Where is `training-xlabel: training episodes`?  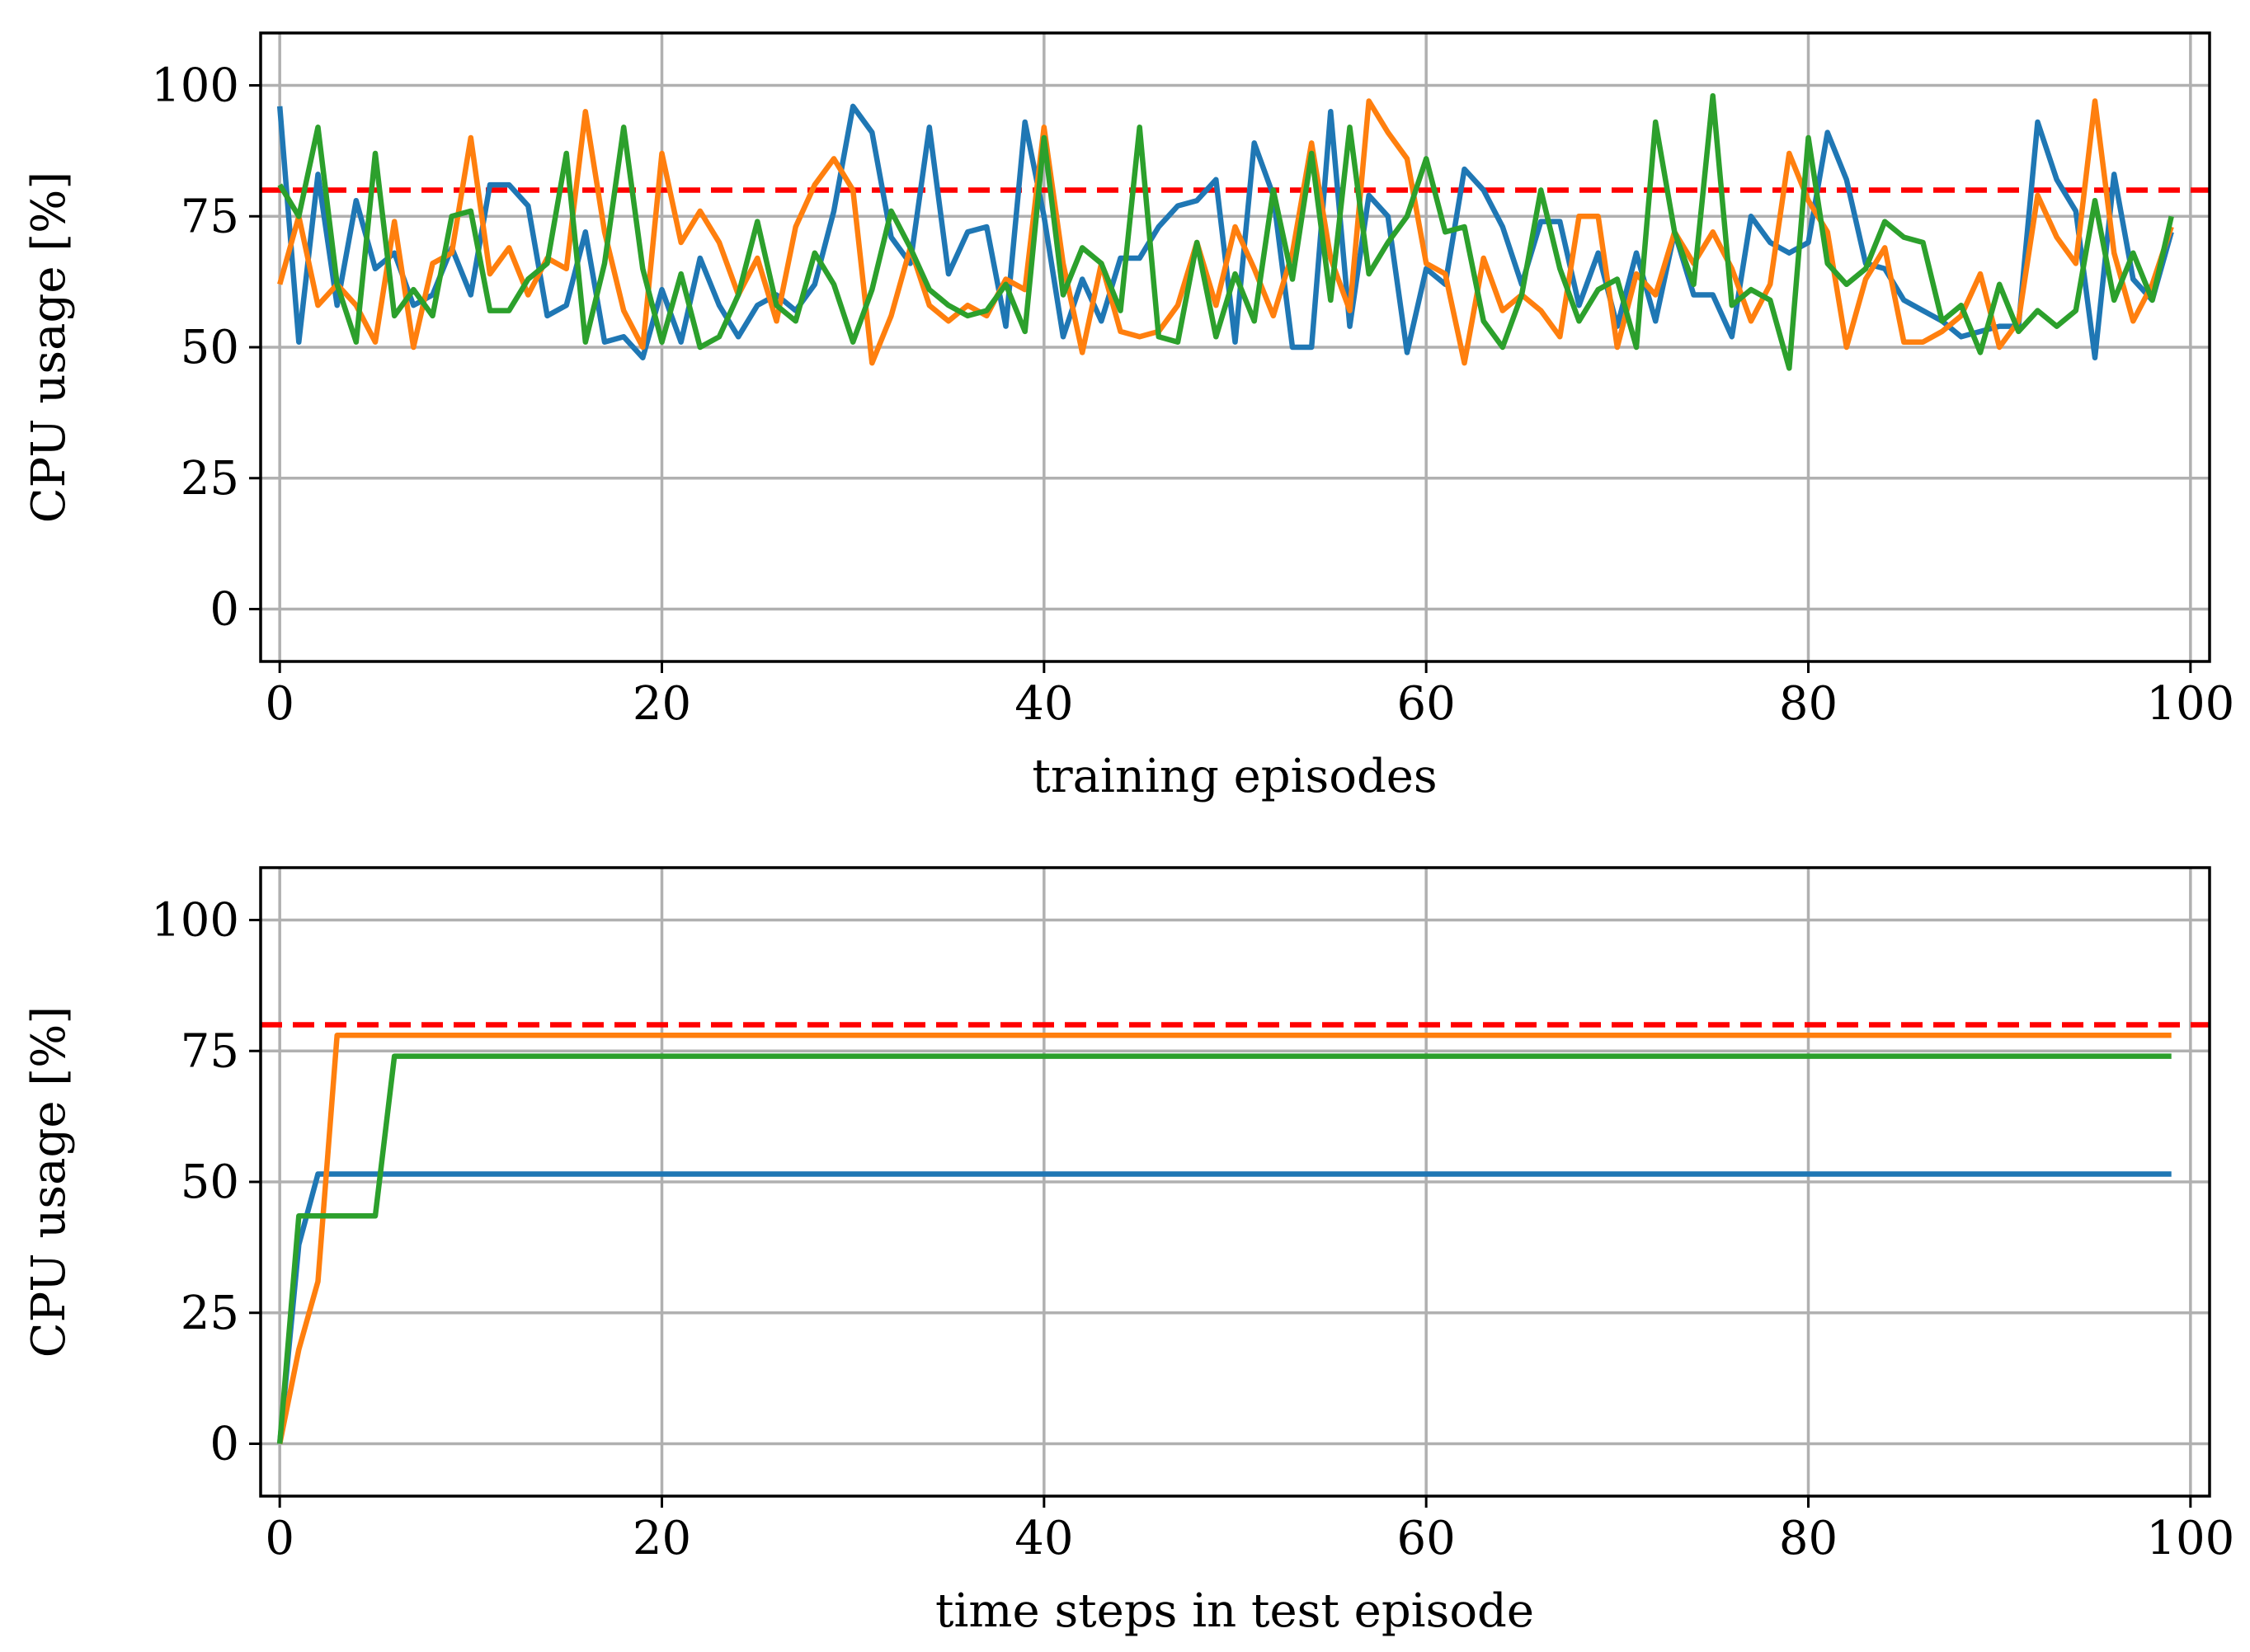 training-xlabel: training episodes is located at coordinates (1235, 776).